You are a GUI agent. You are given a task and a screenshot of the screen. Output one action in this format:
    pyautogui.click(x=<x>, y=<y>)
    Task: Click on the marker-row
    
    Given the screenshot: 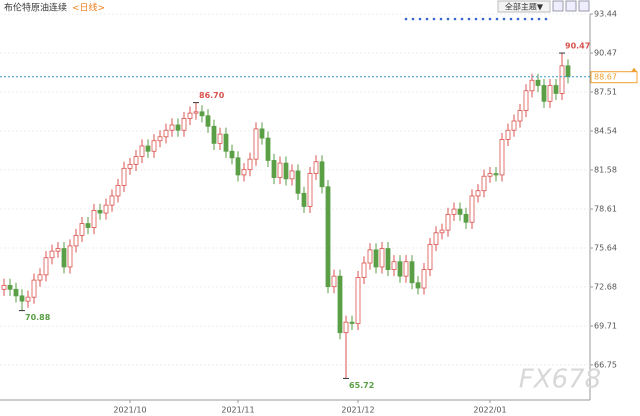 What is the action you would take?
    pyautogui.click(x=476, y=19)
    